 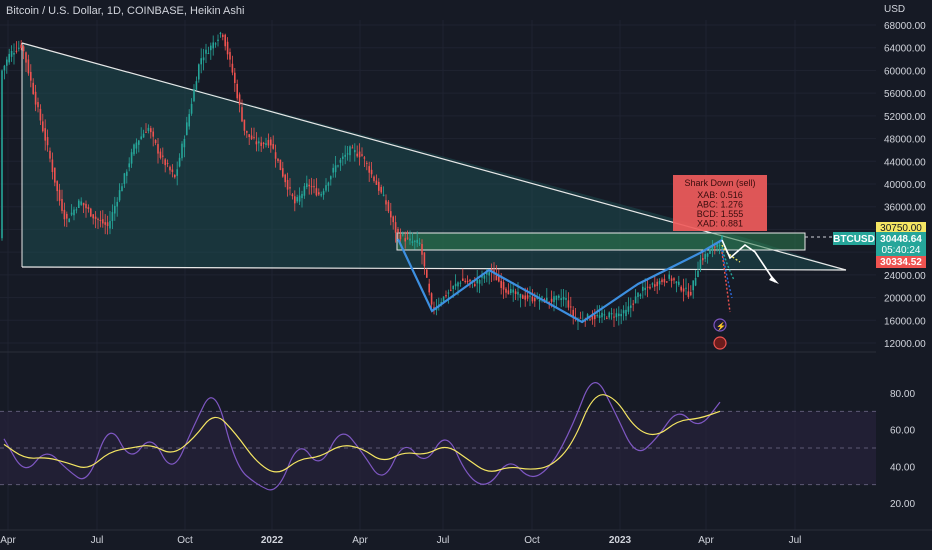 I want to click on rsi-tick-label: 20.00, so click(x=902, y=504).